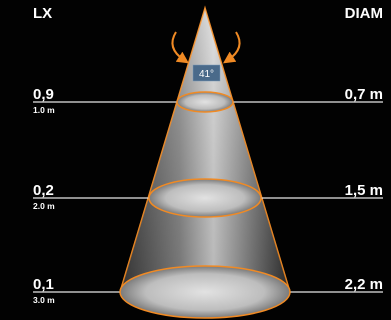 Image resolution: width=391 pixels, height=320 pixels. What do you see at coordinates (44, 110) in the screenshot?
I see `distance-label-1: 1.0 m` at bounding box center [44, 110].